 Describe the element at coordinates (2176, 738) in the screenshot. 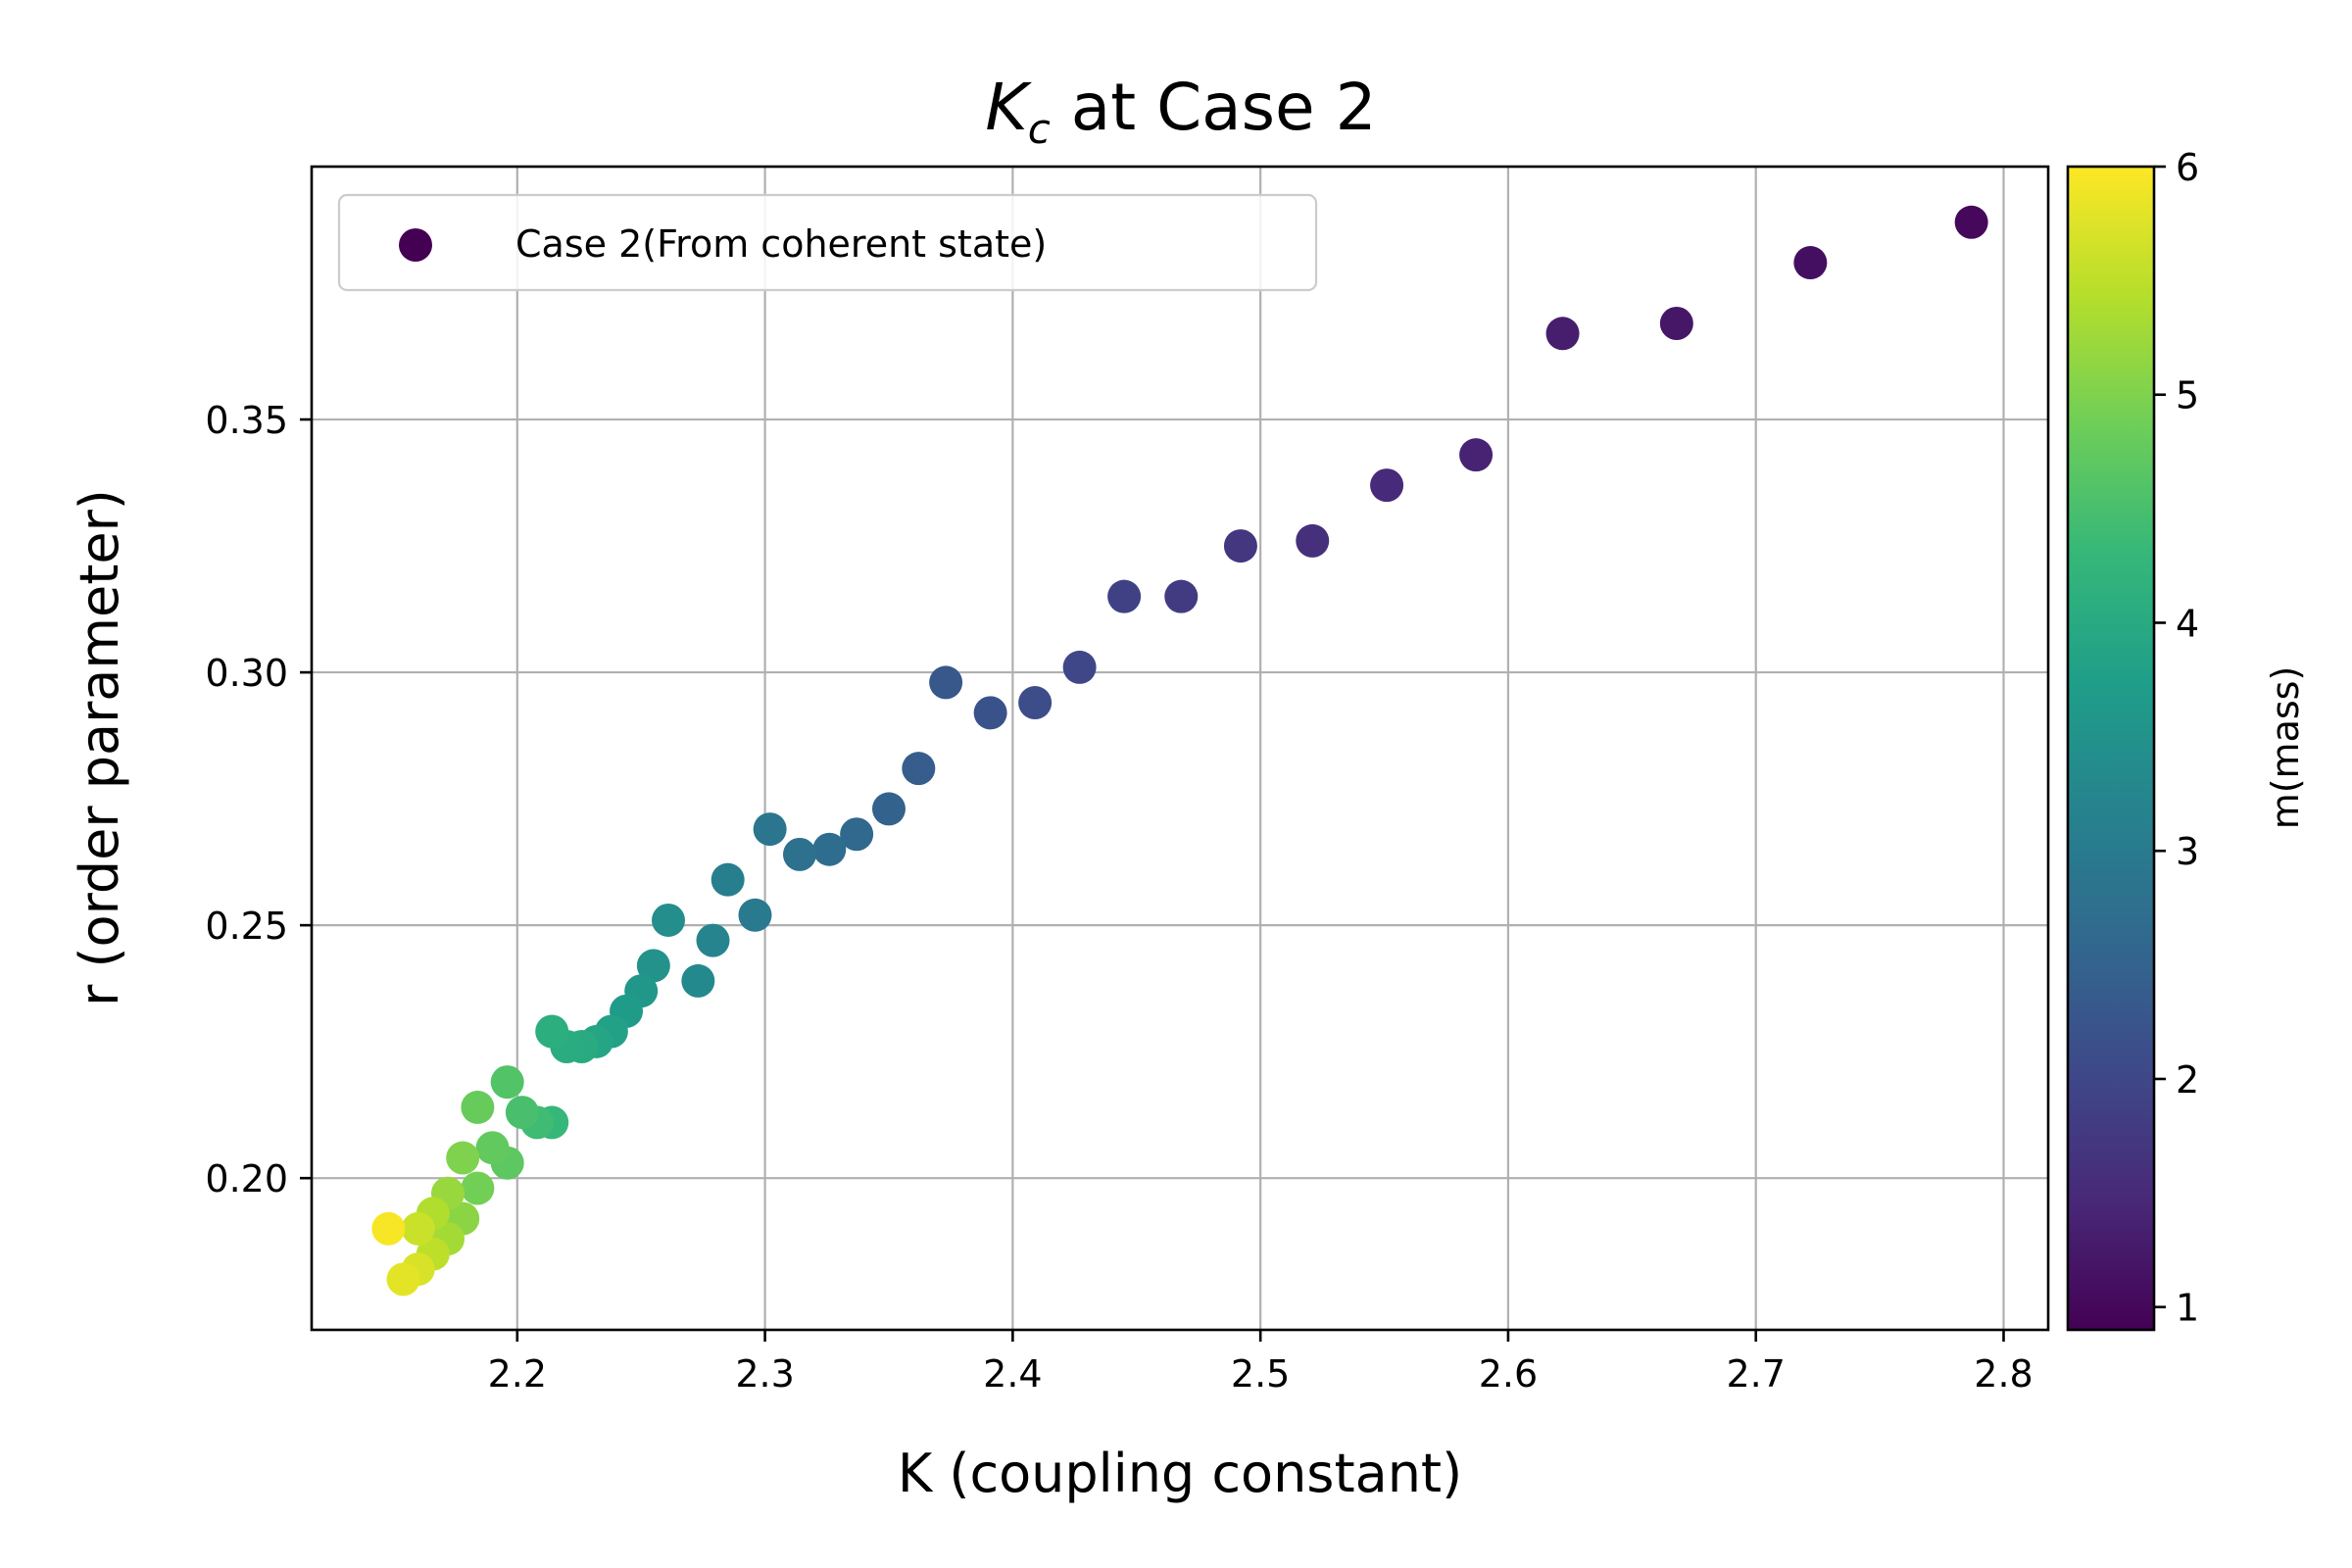

I see `colorbar-ticks: 1 2 3 4 5 6` at that location.